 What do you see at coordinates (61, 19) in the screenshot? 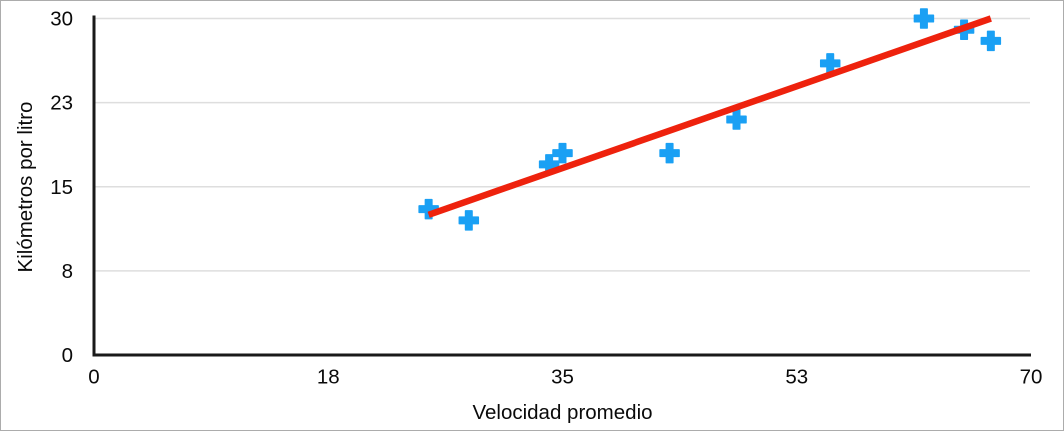
I see `y-tick-label: 30` at bounding box center [61, 19].